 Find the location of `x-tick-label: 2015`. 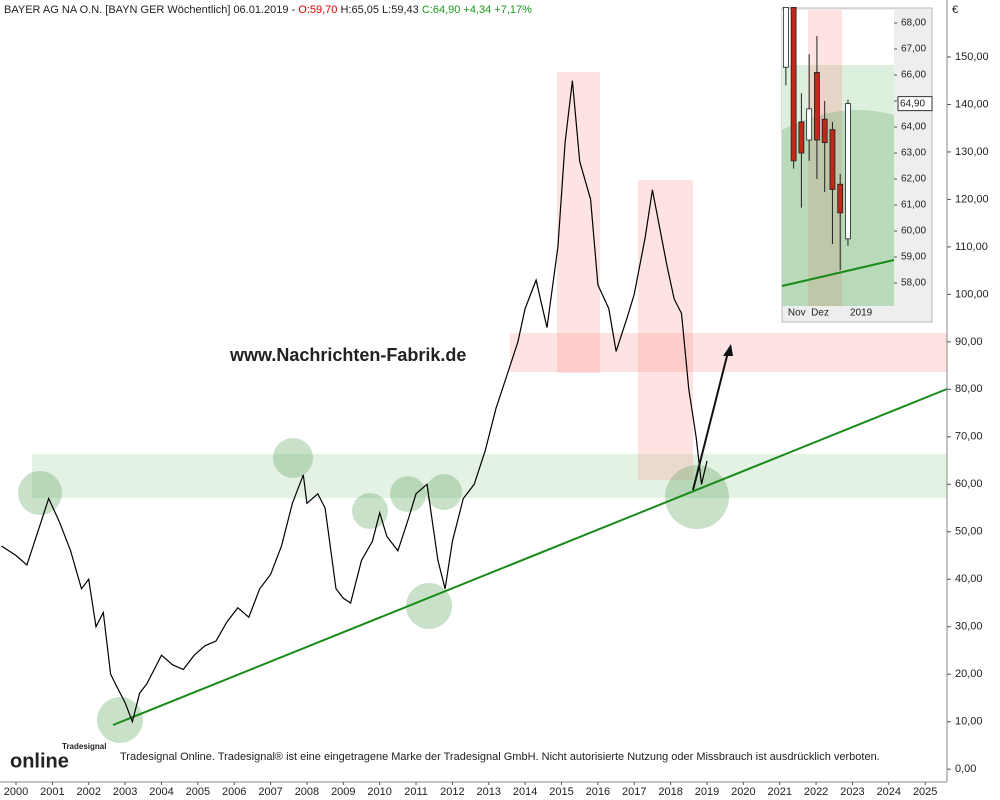

x-tick-label: 2015 is located at coordinates (561, 792).